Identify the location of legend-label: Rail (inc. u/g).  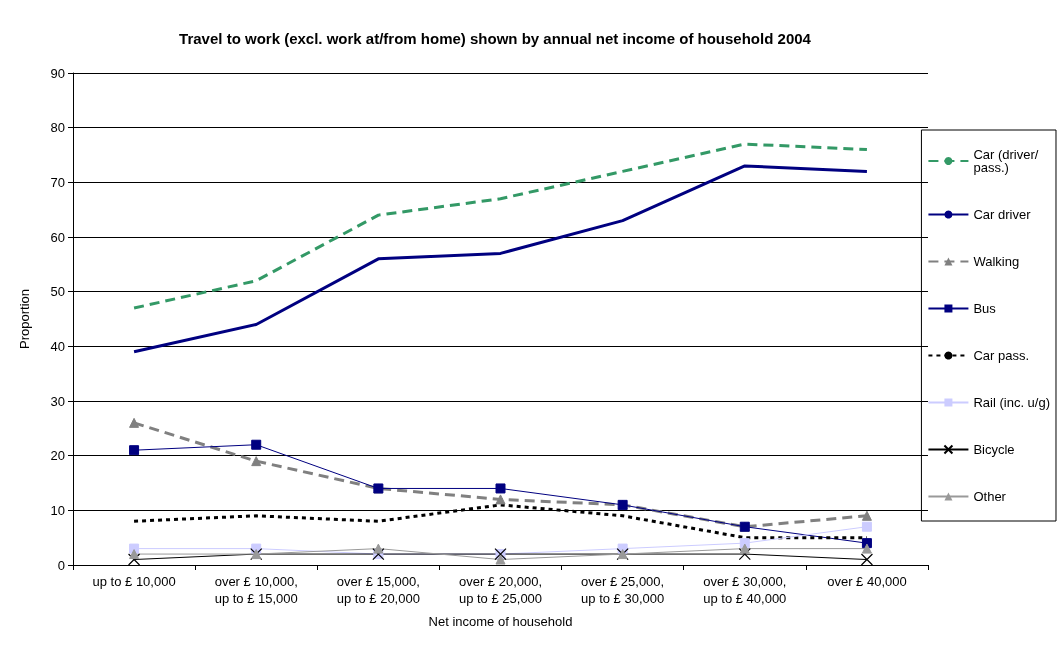
(1011, 402).